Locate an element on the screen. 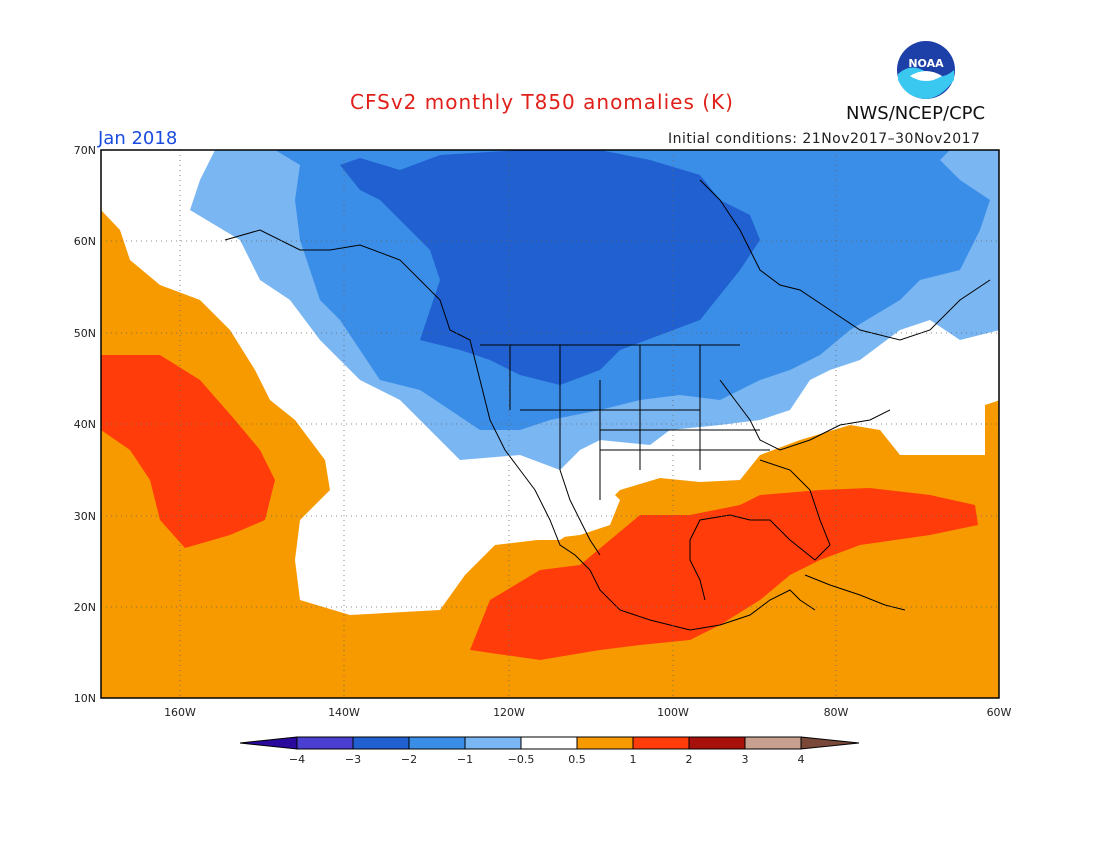 This screenshot has height=850, width=1100. colorbar-tick-label: 4 is located at coordinates (801, 759).